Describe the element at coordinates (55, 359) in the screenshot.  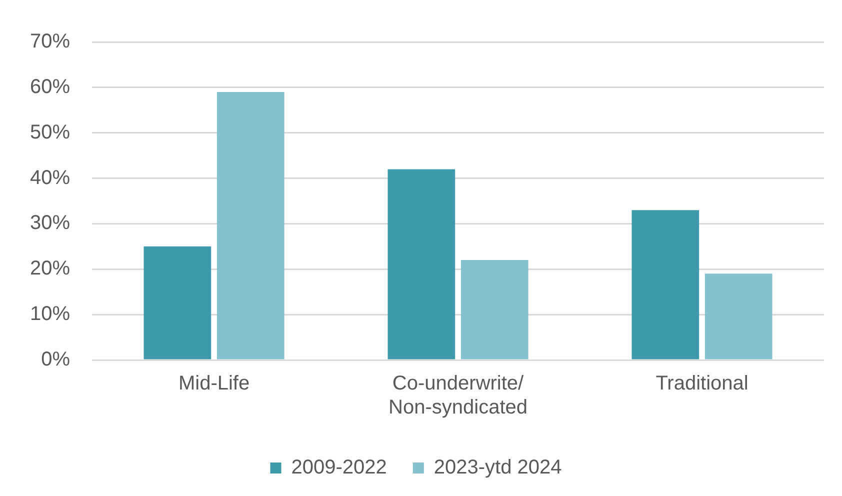
I see `y-tick-label: 0%` at that location.